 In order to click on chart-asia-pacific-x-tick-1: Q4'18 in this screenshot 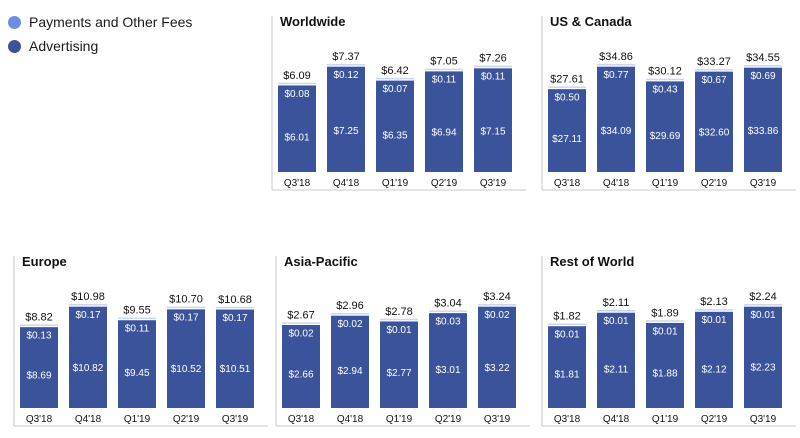, I will do `click(350, 419)`.